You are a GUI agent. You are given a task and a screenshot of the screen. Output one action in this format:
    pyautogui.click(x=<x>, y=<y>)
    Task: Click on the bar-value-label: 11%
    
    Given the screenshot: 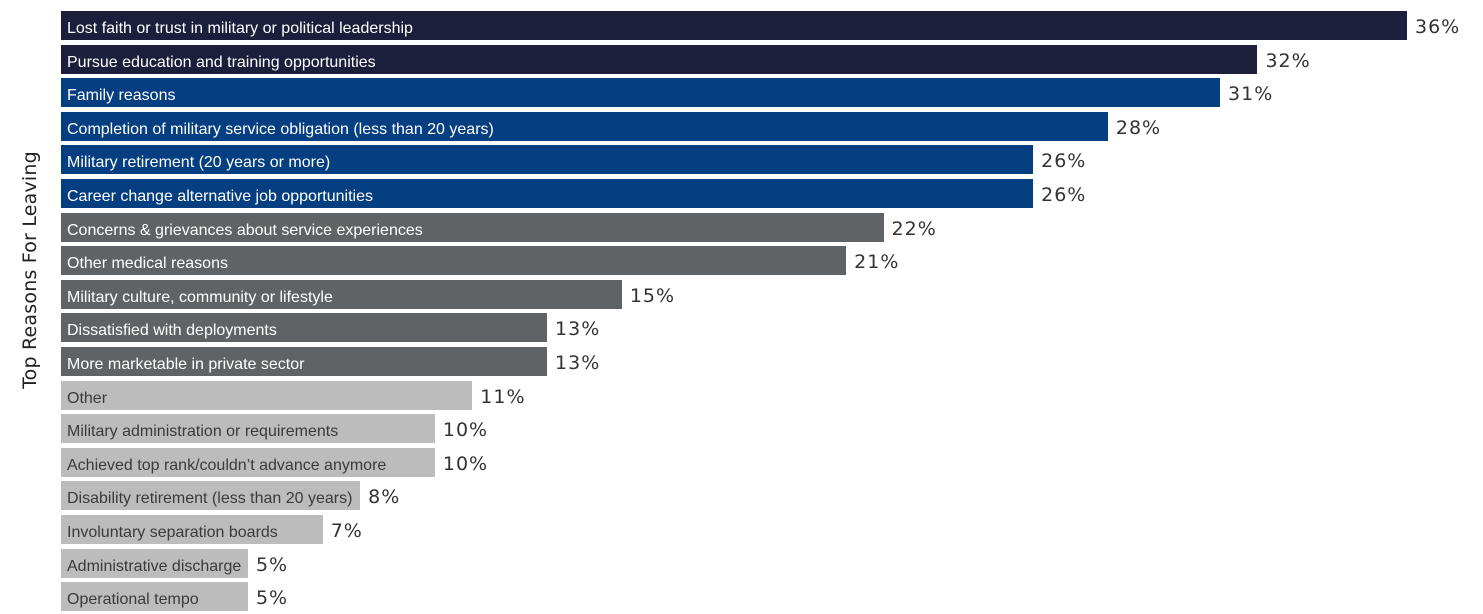 What is the action you would take?
    pyautogui.click(x=503, y=397)
    